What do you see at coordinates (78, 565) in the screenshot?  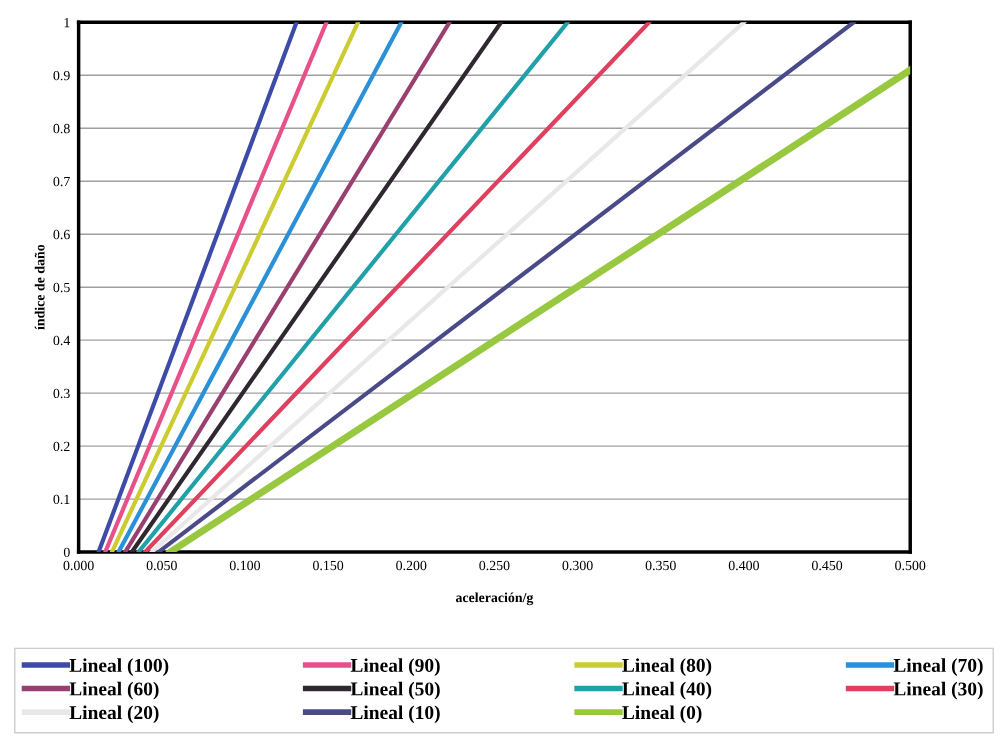 I see `x-tick-label: 0.000` at bounding box center [78, 565].